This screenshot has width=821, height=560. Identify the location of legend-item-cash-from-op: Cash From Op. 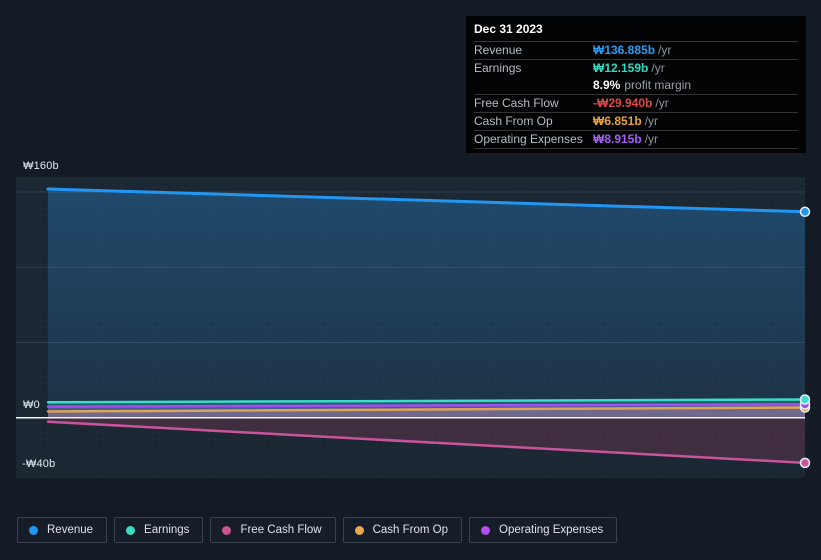
(402, 530).